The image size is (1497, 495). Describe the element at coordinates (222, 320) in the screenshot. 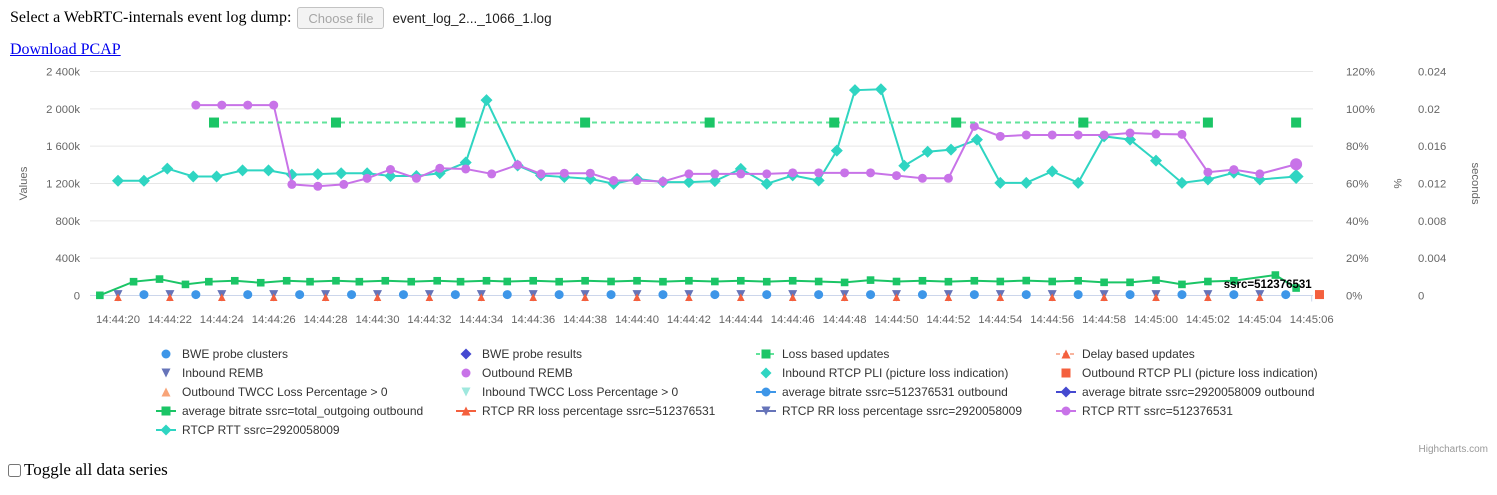

I see `x-axis-label: 14:44:24` at that location.